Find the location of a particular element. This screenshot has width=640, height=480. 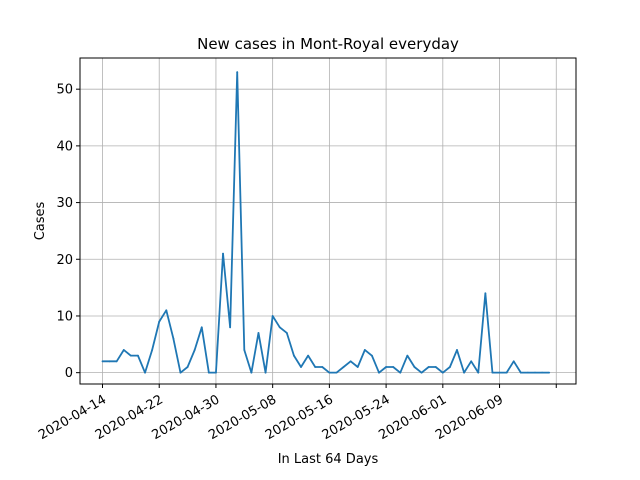

y-axis: 0 10 20 30 40 50 is located at coordinates (68, 232).